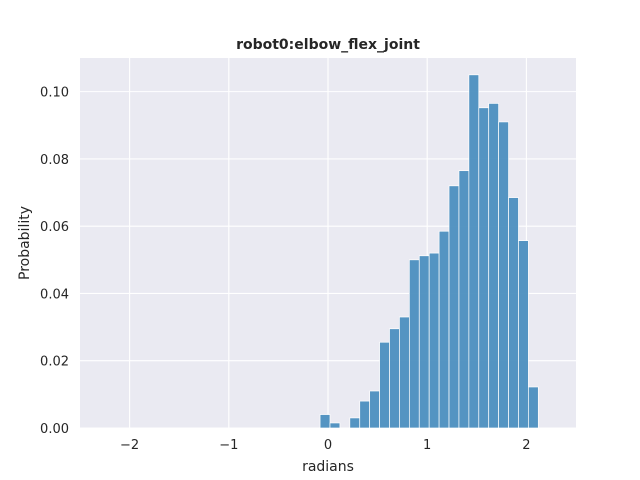 This screenshot has height=480, width=640. Describe the element at coordinates (427, 445) in the screenshot. I see `x-tick-label: 1` at that location.